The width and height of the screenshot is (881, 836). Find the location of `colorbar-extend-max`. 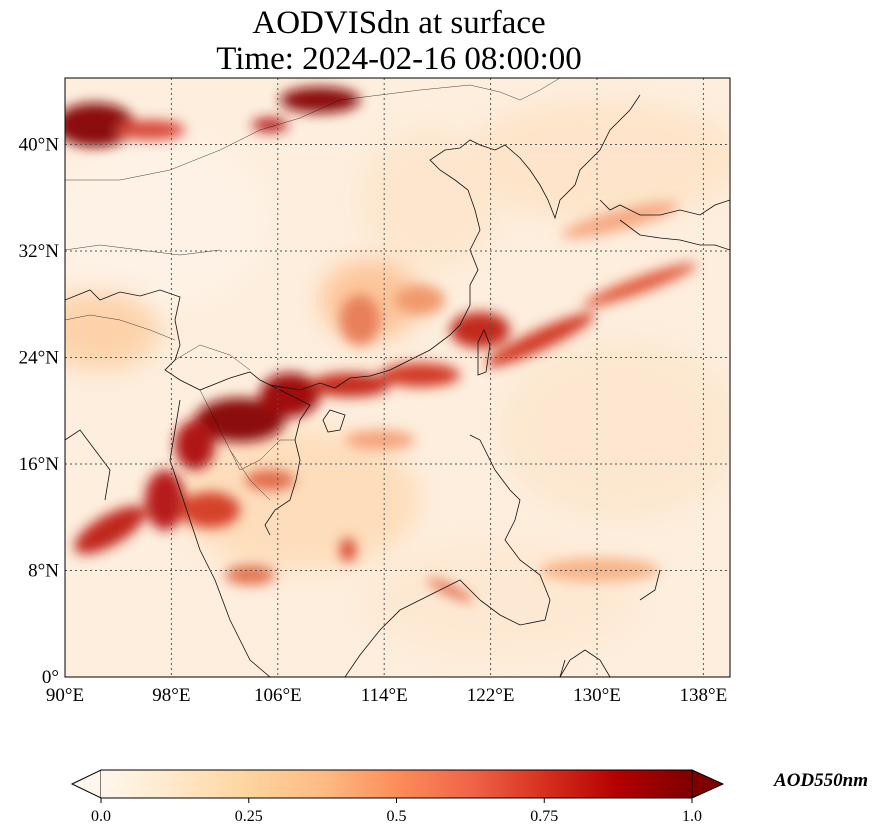

colorbar-extend-max is located at coordinates (708, 784).